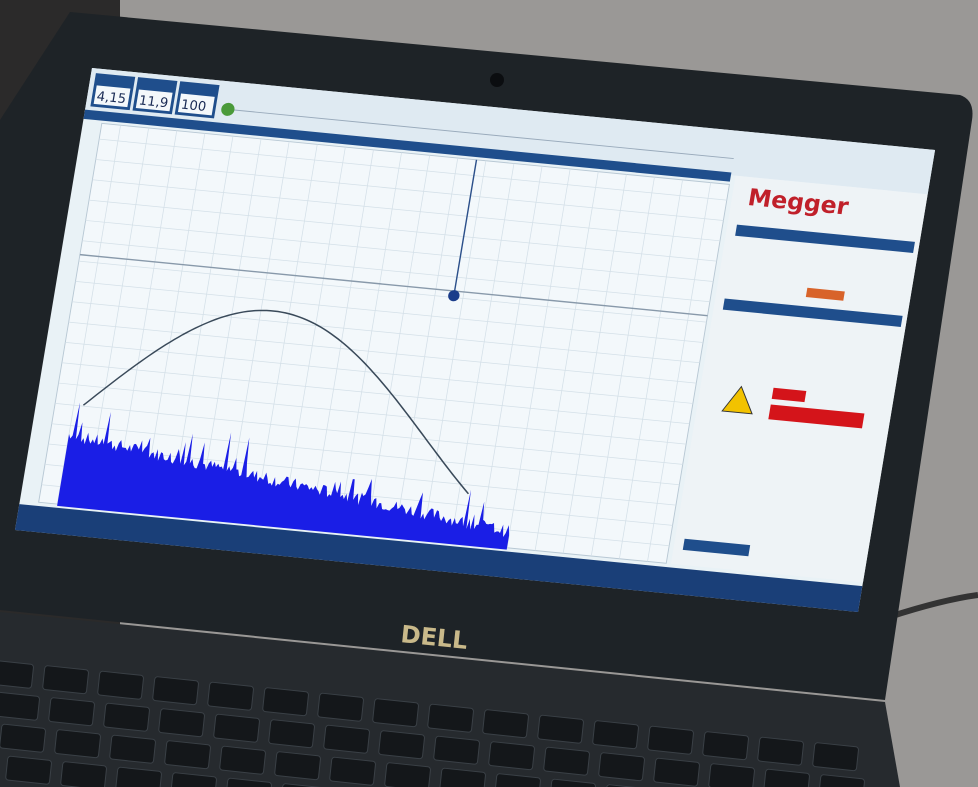  Describe the element at coordinates (433, 637) in the screenshot. I see `laptop-logo: DELL` at that location.